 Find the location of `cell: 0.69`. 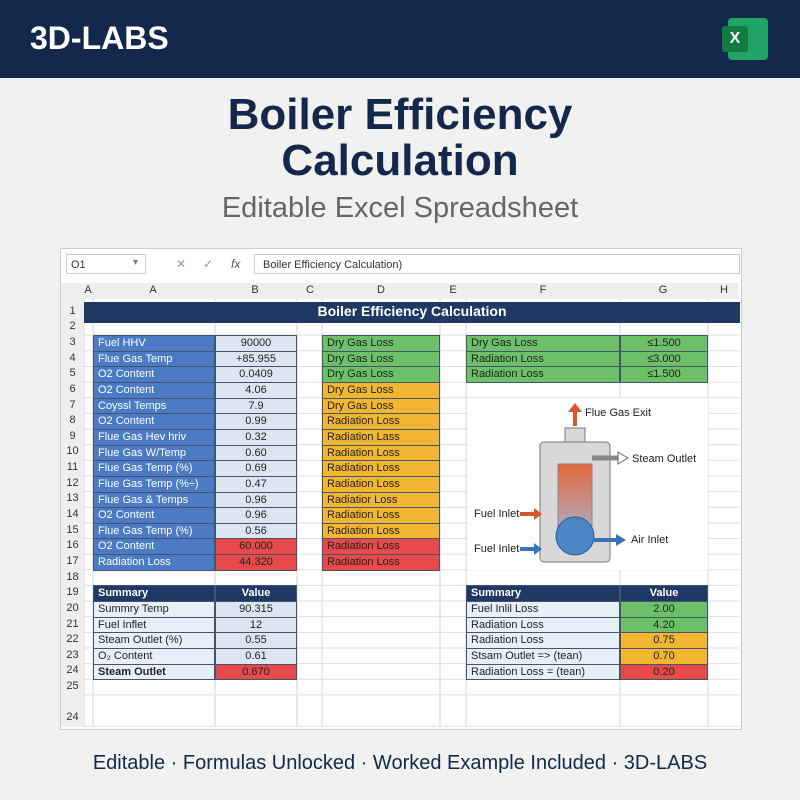

cell: 0.69 is located at coordinates (256, 468).